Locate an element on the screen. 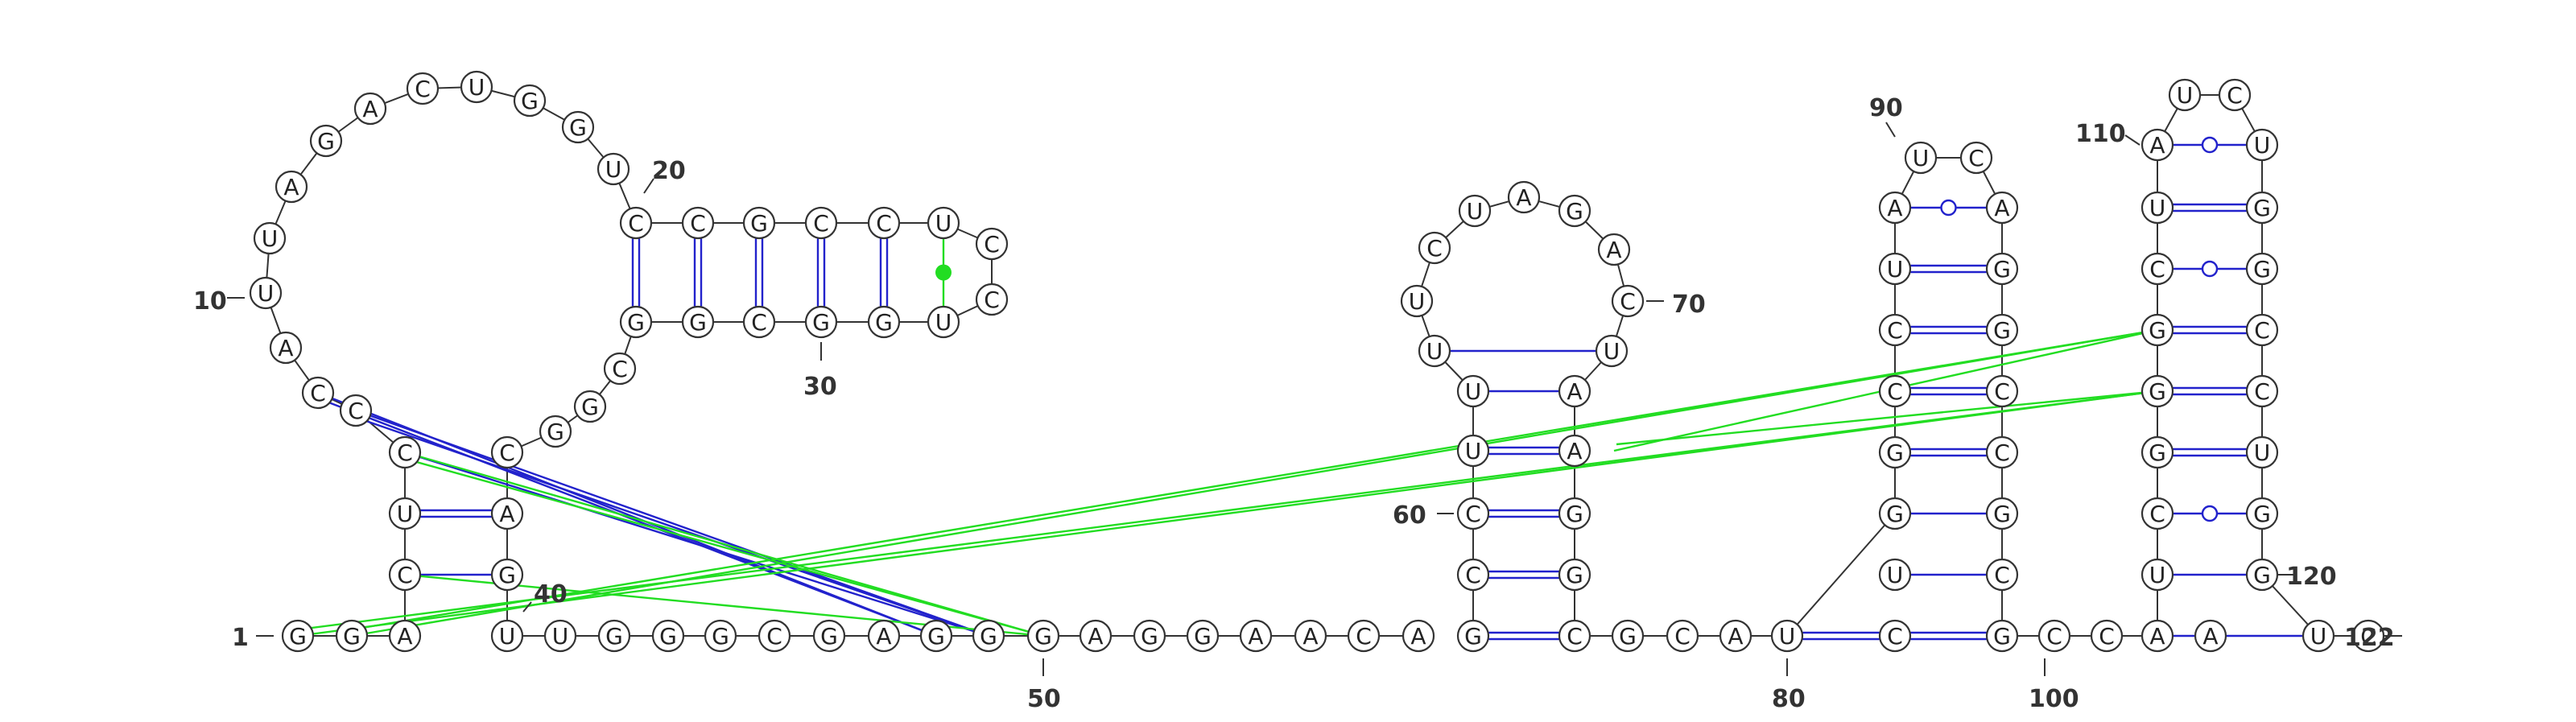 This screenshot has height=722, width=2576. nucleotide-connector: G is located at coordinates (555, 431).